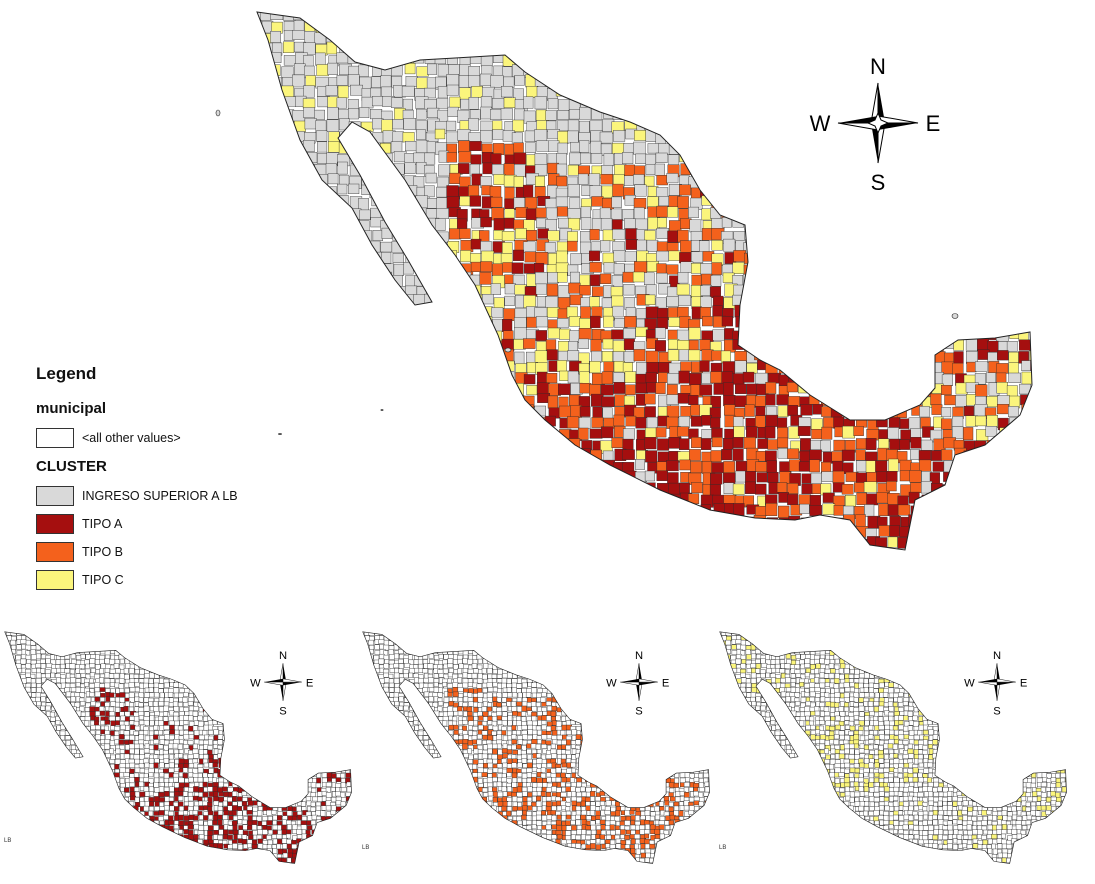 Image resolution: width=1095 pixels, height=884 pixels. Describe the element at coordinates (55, 552) in the screenshot. I see `legend-swatch-tipo-b` at that location.